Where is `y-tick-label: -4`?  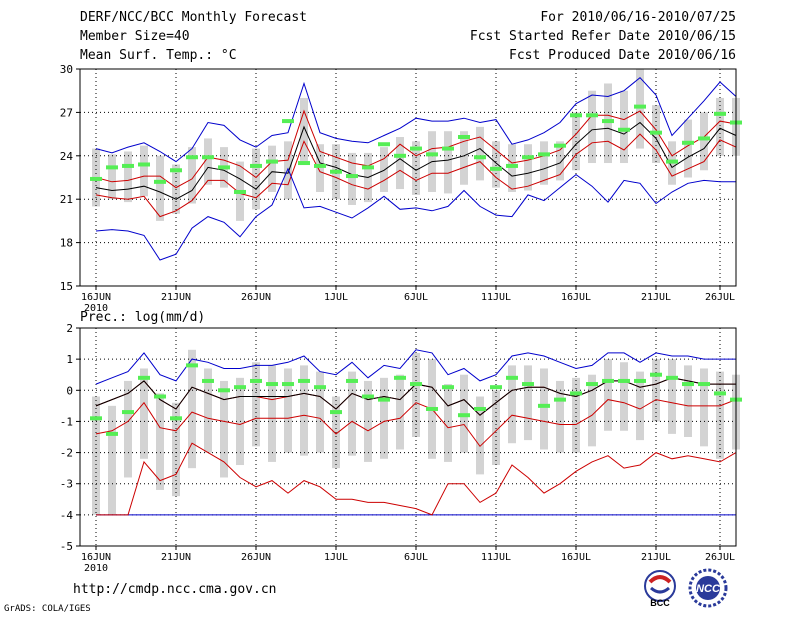
y-tick-label: -4 is located at coordinates (67, 515).